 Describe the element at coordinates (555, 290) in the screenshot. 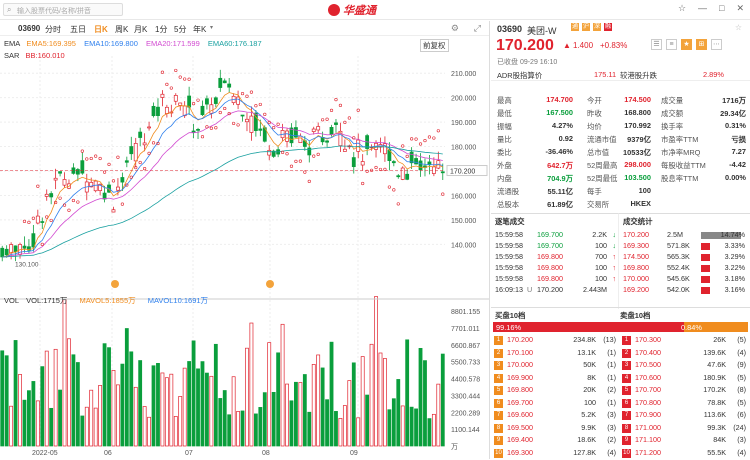

I see `tick-row: 16:09:13 170.200 2.443M U` at that location.